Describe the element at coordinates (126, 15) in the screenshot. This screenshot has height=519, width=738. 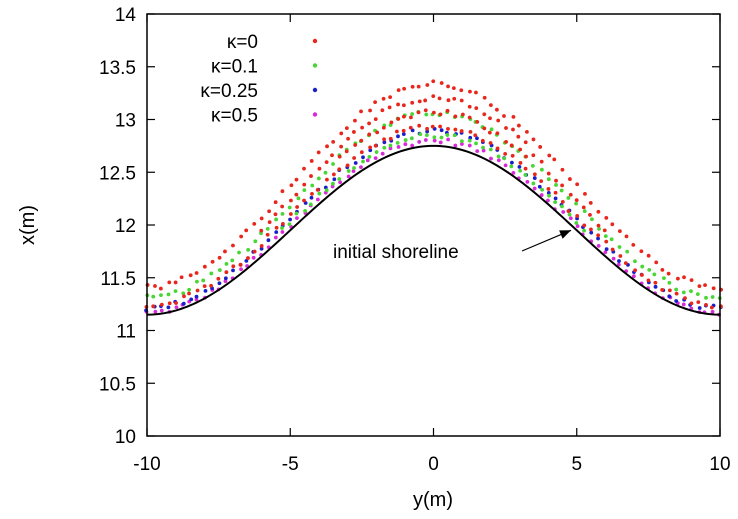
I see `y-tick-label: 14` at that location.